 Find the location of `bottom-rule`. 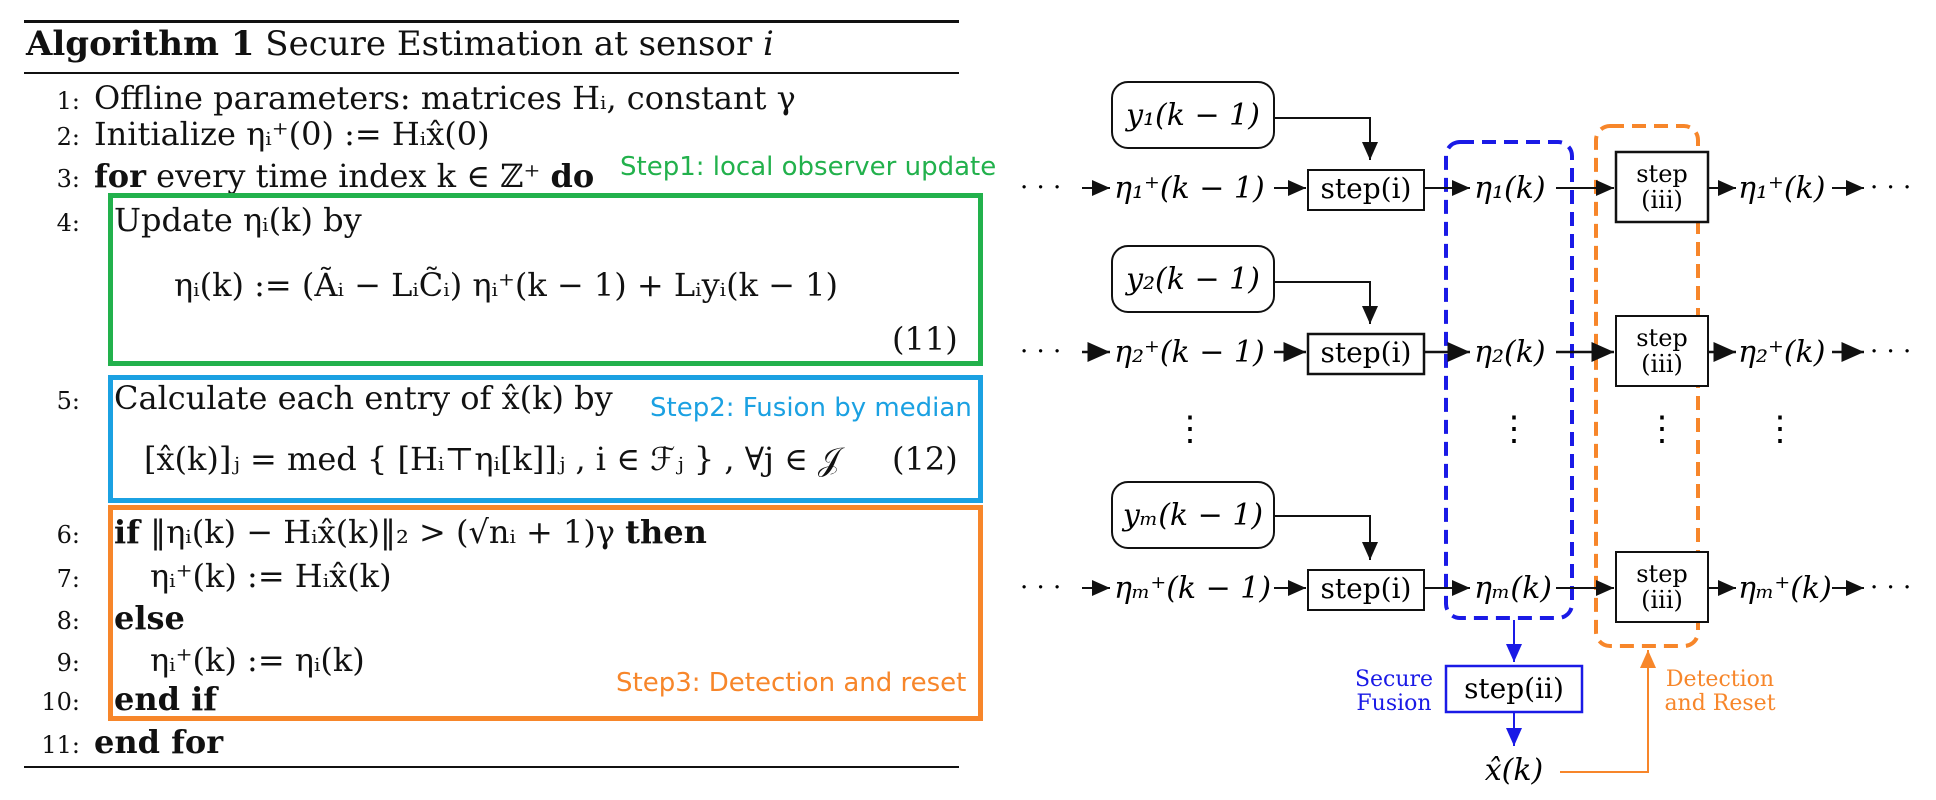

bottom-rule is located at coordinates (491, 767).